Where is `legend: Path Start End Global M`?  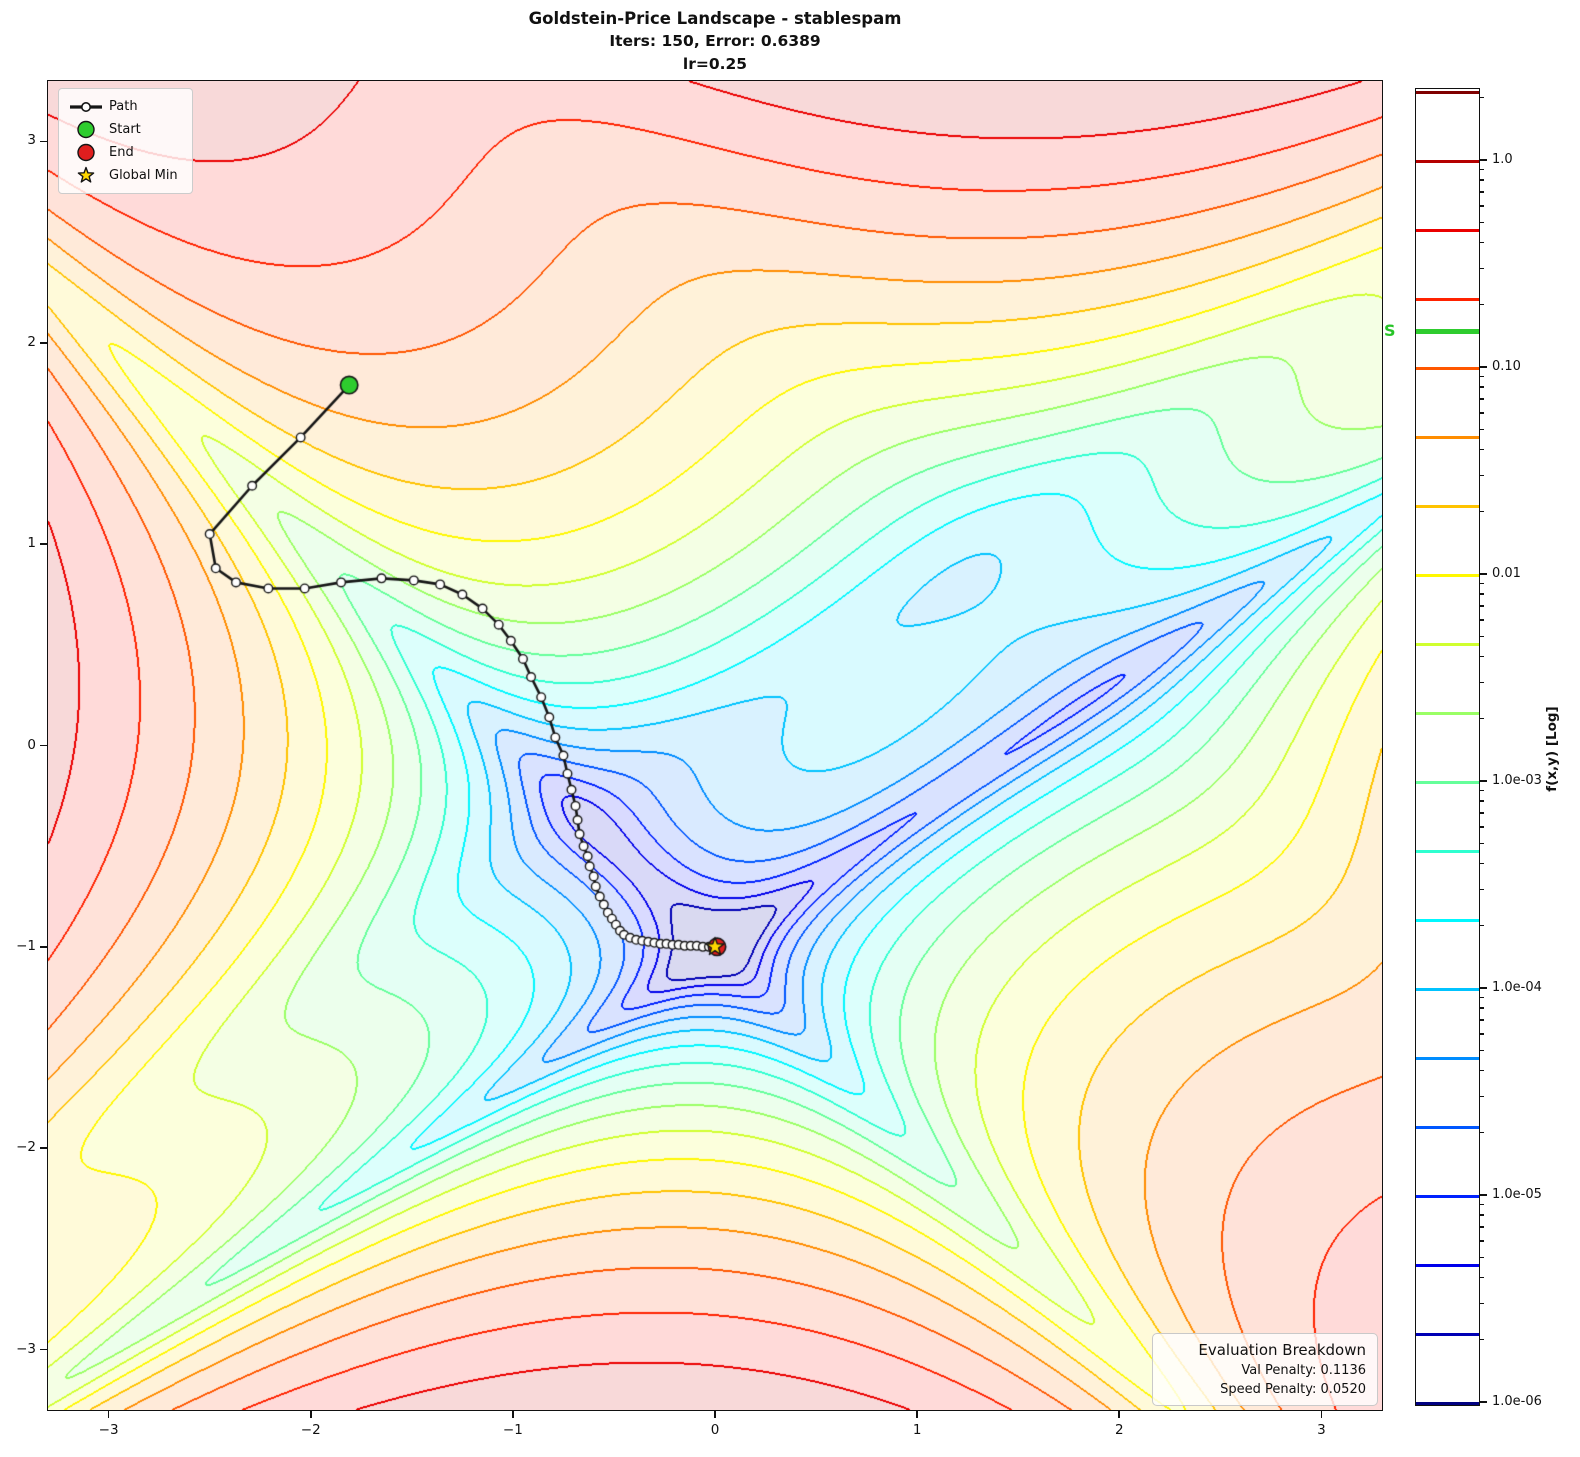 legend: Path Start End Global M is located at coordinates (125, 141).